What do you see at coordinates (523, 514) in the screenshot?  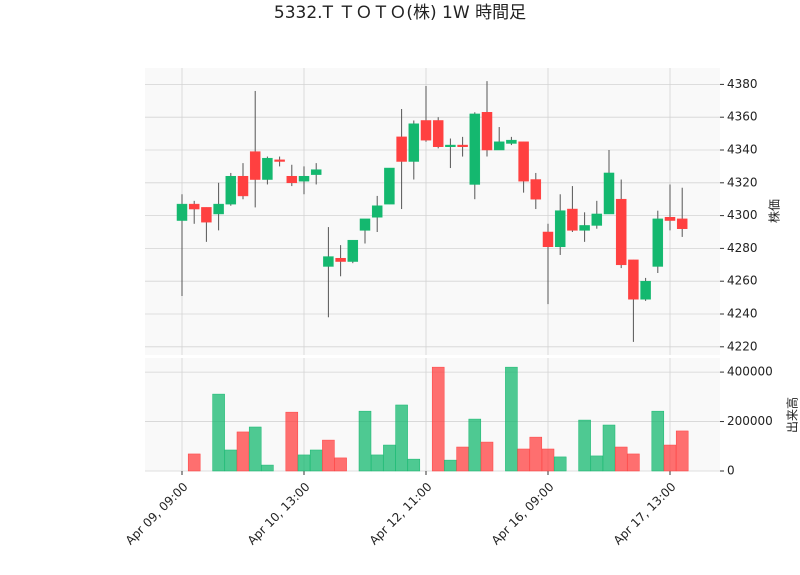 I see `x-tick-label: Apr 16, 09:00` at bounding box center [523, 514].